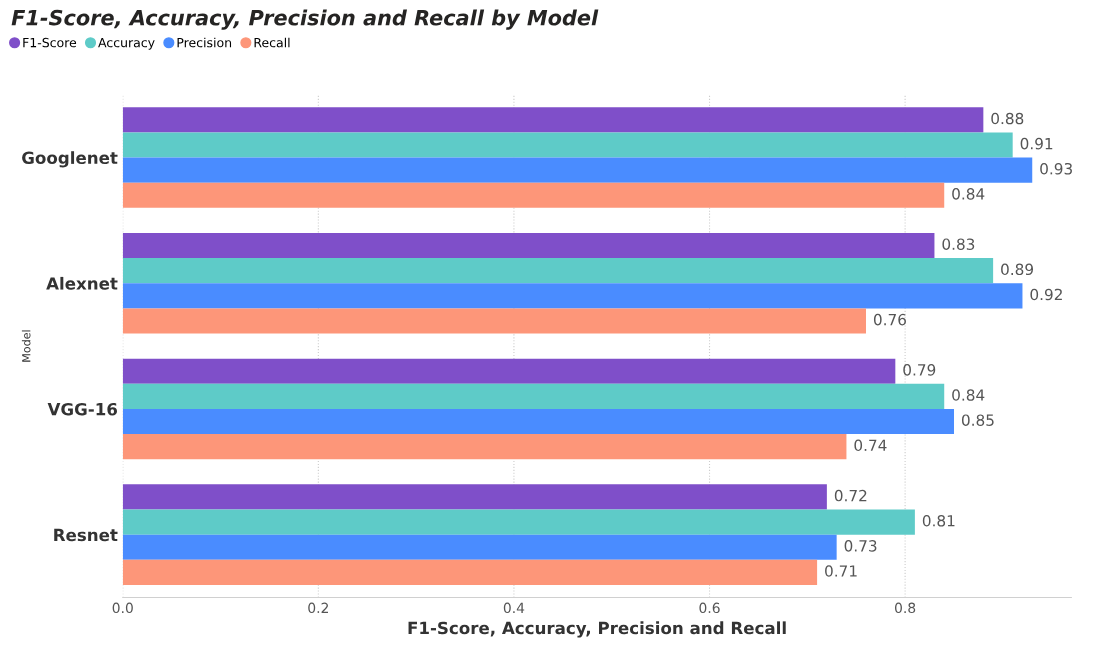 Image resolution: width=1116 pixels, height=653 pixels. What do you see at coordinates (1056, 168) in the screenshot?
I see `data-label: 0.93` at bounding box center [1056, 168].